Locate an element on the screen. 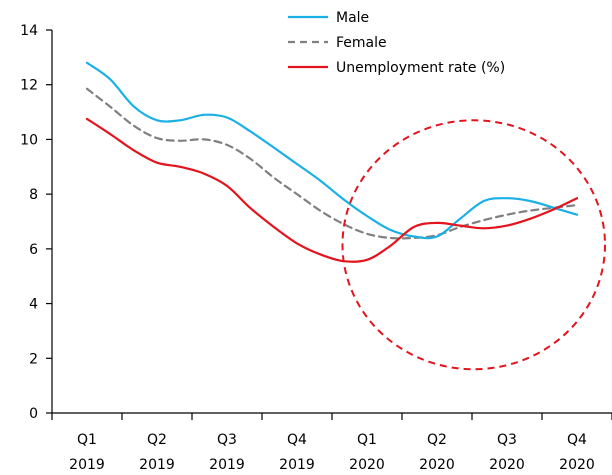 The width and height of the screenshot is (612, 475). y-tick-label: 4 is located at coordinates (33, 305).